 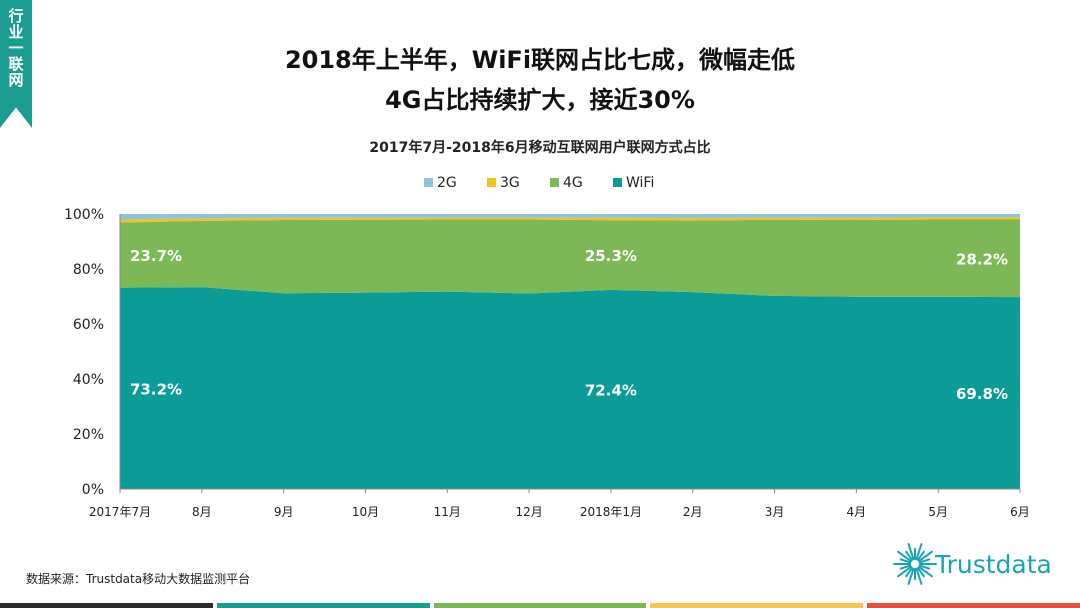 What do you see at coordinates (528, 512) in the screenshot?
I see `x-tick-label: 12月` at bounding box center [528, 512].